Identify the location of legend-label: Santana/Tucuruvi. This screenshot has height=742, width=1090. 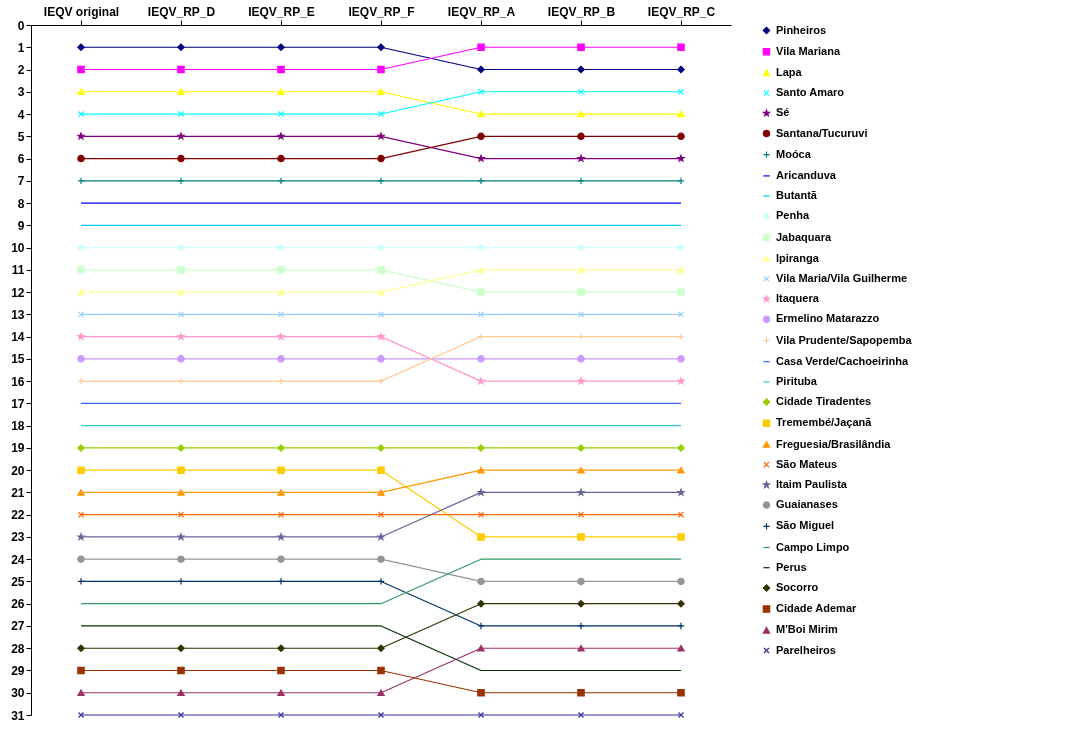
(822, 132).